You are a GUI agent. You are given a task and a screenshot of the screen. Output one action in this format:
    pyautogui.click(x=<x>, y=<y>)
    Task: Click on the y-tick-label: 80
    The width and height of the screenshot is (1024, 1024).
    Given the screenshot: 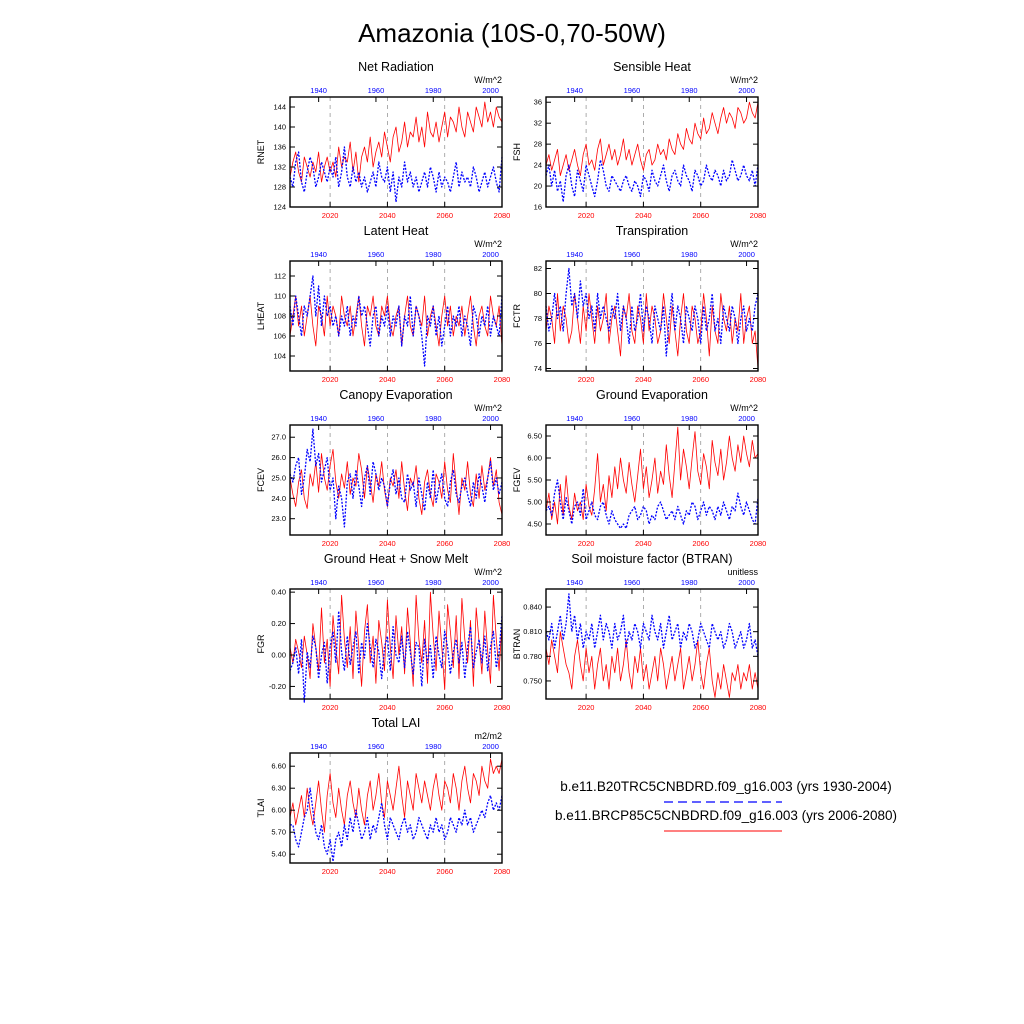 What is the action you would take?
    pyautogui.click(x=538, y=293)
    